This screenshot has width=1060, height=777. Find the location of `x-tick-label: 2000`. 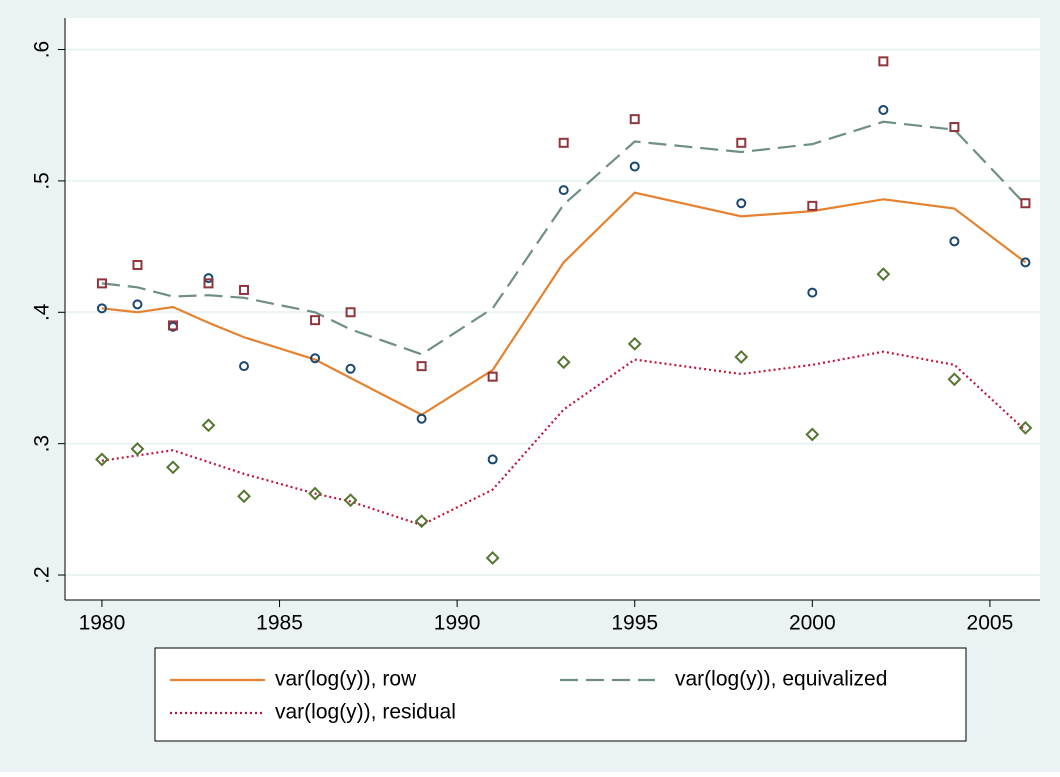

x-tick-label: 2000 is located at coordinates (812, 623).